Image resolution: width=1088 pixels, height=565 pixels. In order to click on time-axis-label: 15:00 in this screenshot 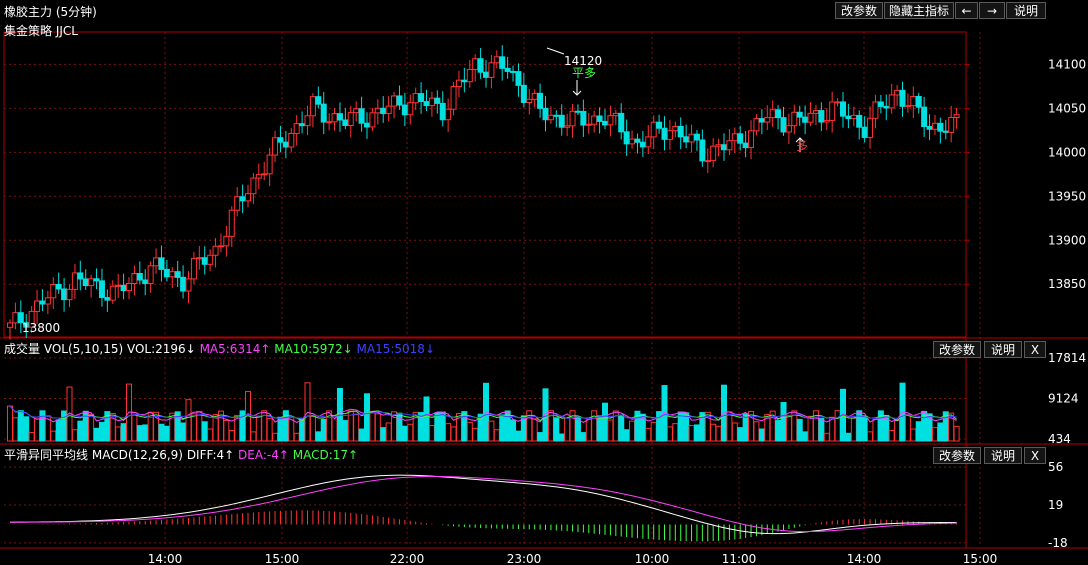, I will do `click(282, 558)`.